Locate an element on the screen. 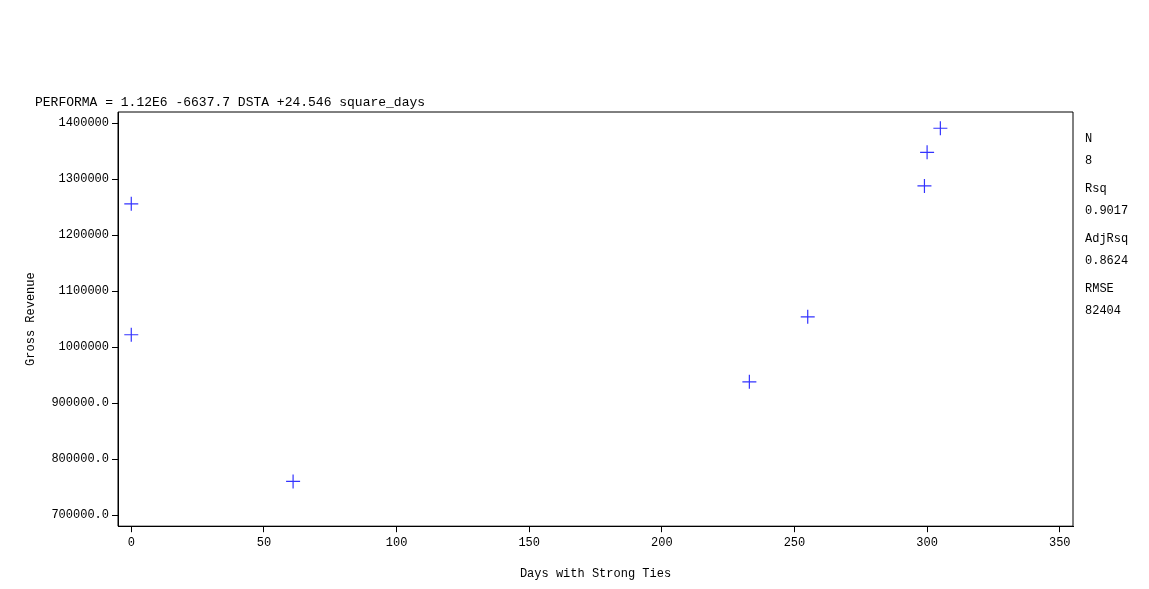 This screenshot has width=1149, height=589. x-tick-label: 0 is located at coordinates (131, 542).